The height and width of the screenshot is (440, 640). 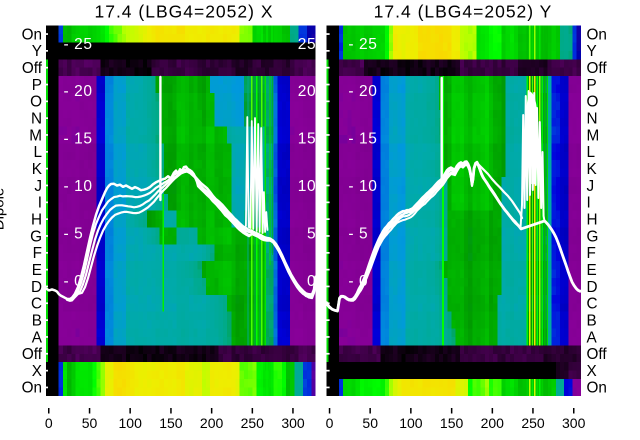 What do you see at coordinates (311, 233) in the screenshot?
I see `svg-text: 5` at bounding box center [311, 233].